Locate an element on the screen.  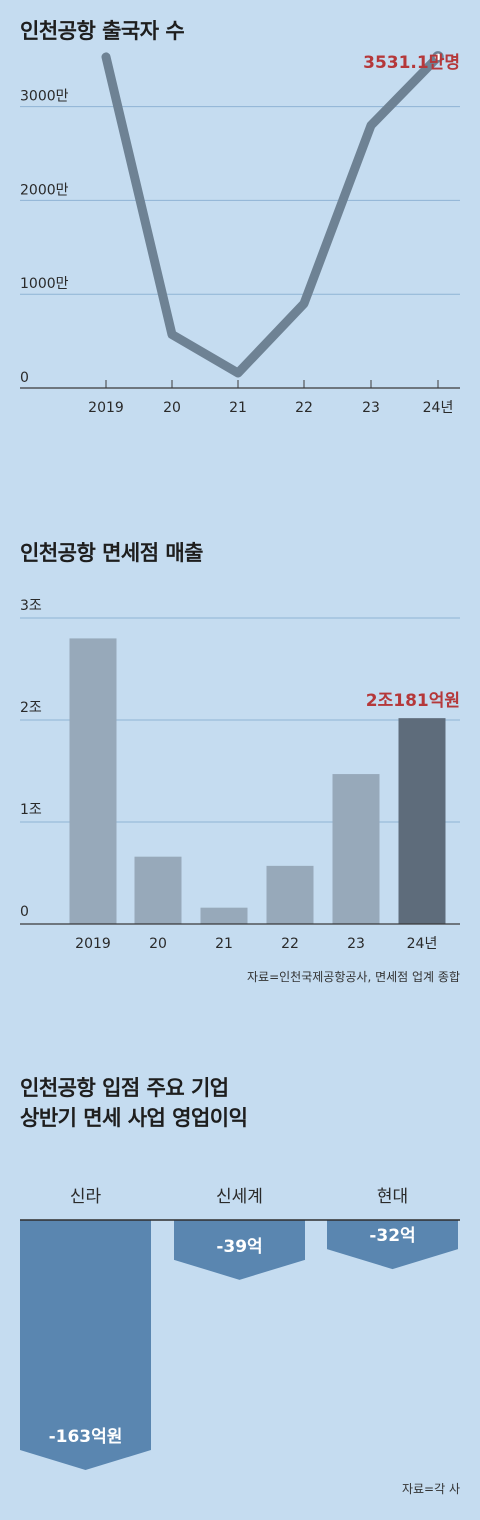
chart3-title-line1: 인천공항 입점 주요 기업 is located at coordinates (124, 1088).